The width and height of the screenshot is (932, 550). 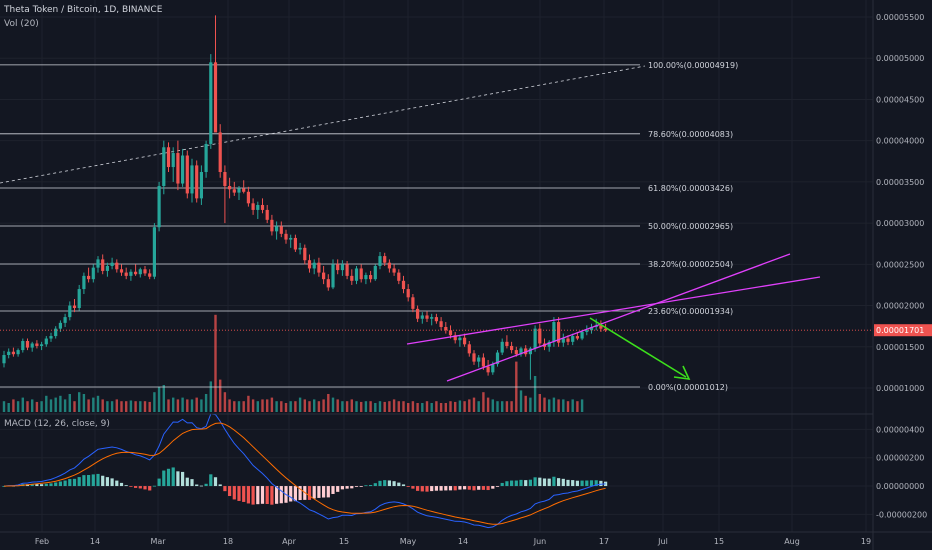 I want to click on x-tick-label: Jul, so click(x=662, y=541).